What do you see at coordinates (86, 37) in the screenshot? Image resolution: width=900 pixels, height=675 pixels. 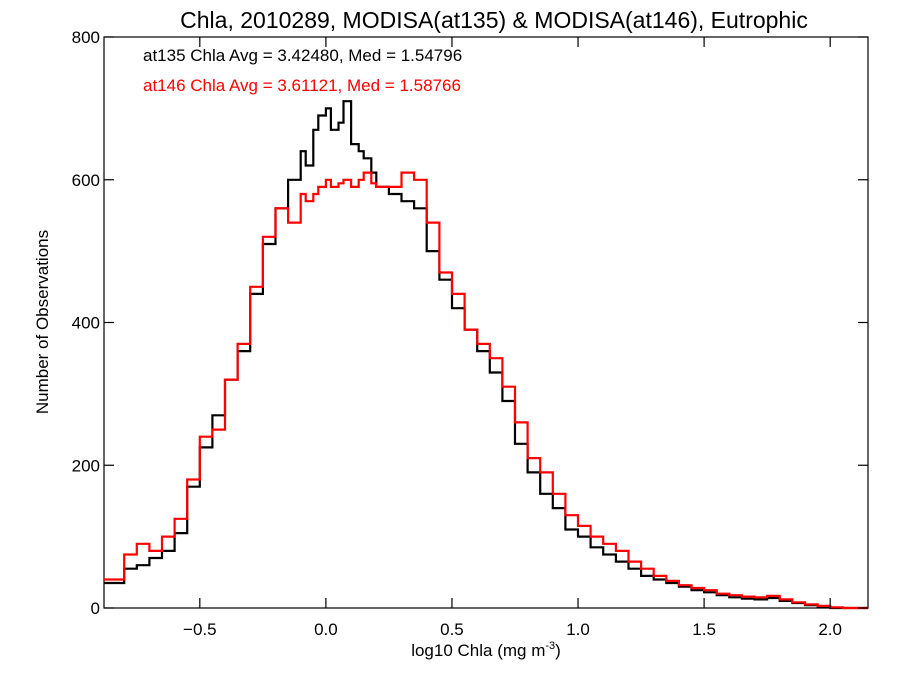 I see `y-tick-label: 800` at bounding box center [86, 37].